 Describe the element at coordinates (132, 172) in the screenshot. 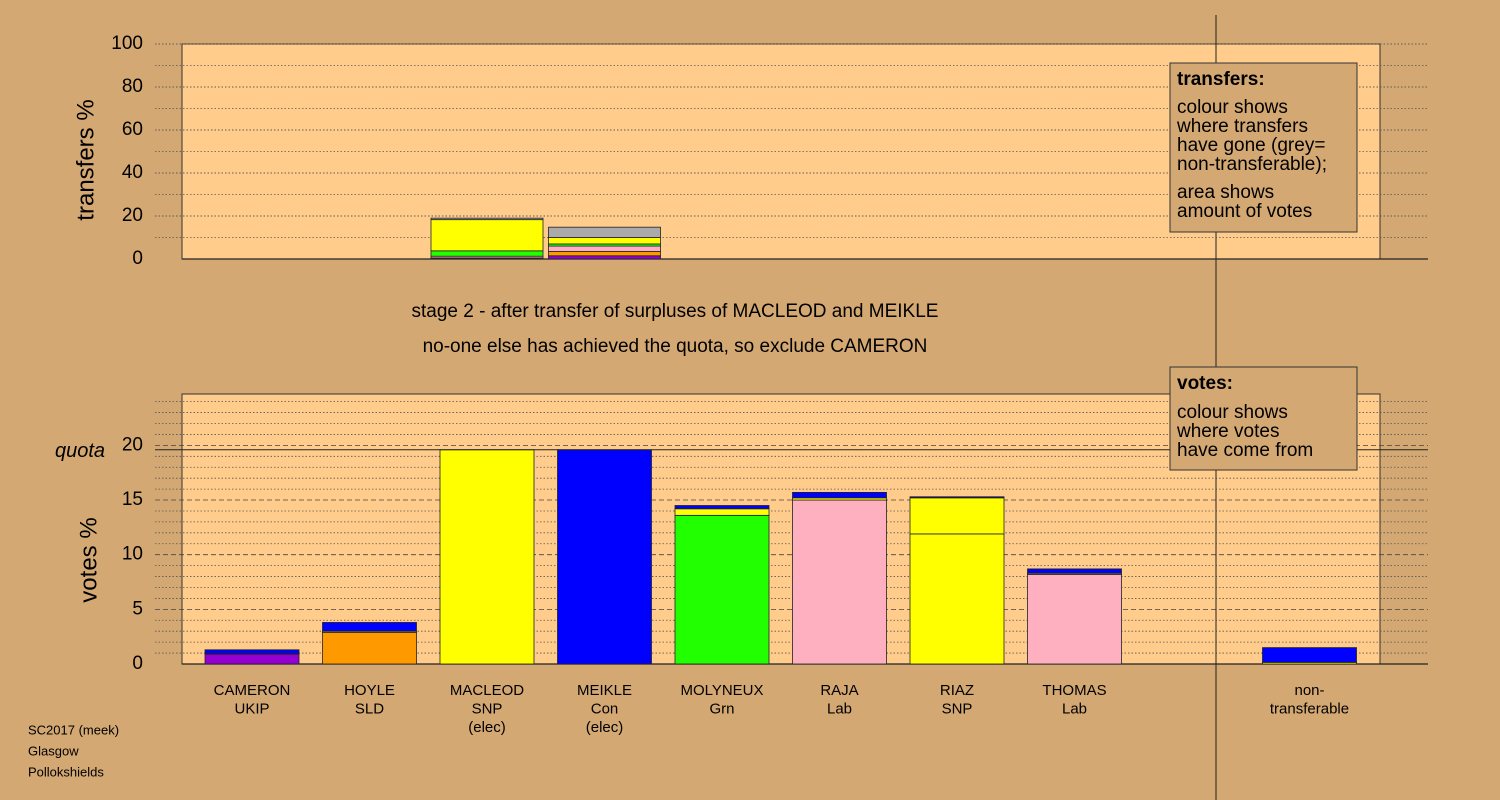

I see `y-tick-label: 40` at that location.